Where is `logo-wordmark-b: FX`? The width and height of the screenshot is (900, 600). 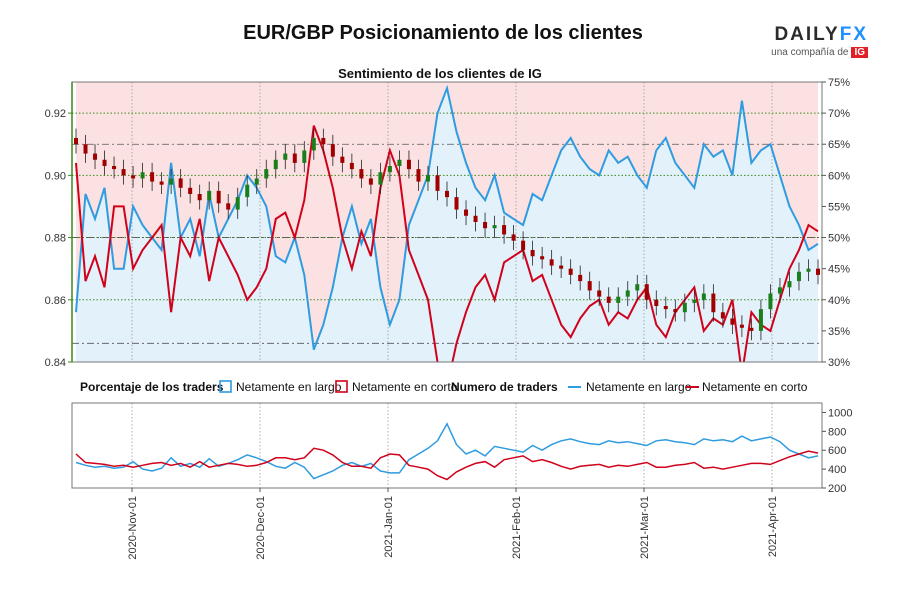 logo-wordmark-b: FX is located at coordinates (853, 34).